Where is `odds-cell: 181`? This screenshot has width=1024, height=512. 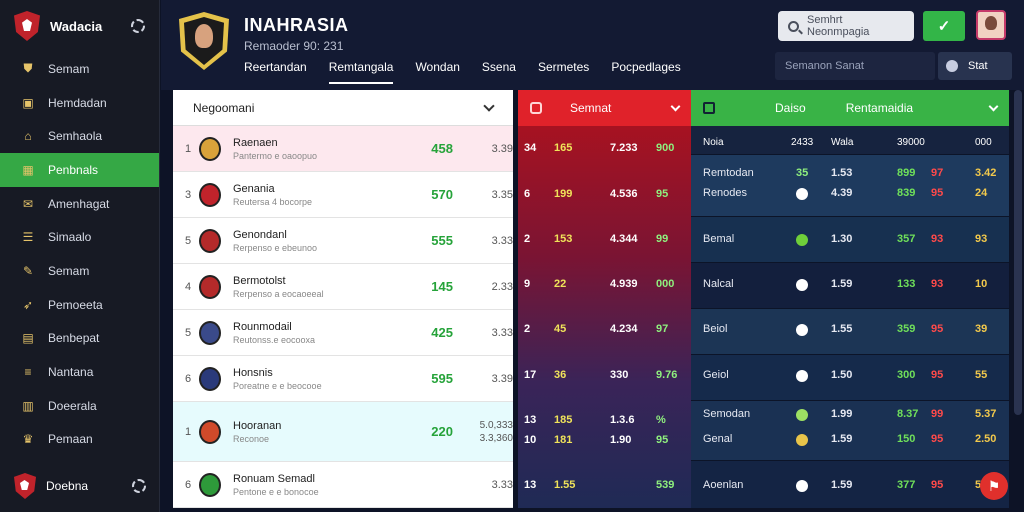
odds-cell: 181 is located at coordinates (563, 440).